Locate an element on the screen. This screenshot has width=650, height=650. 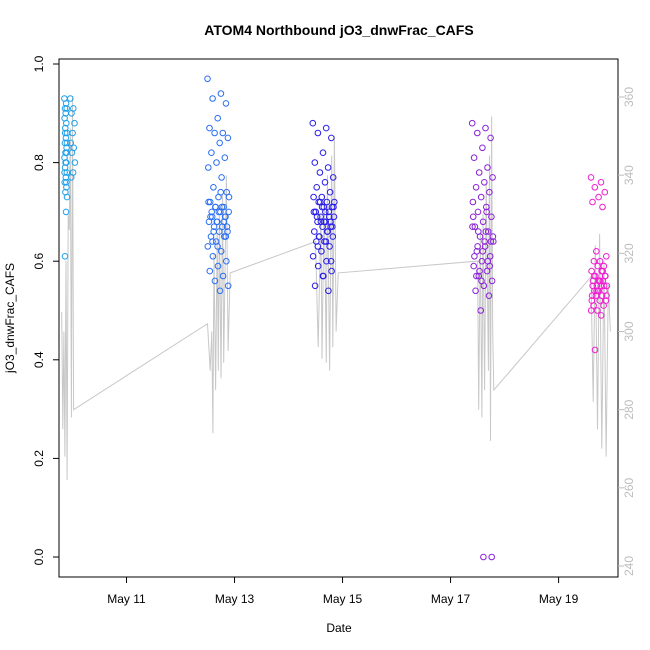
x-axis-label: Date is located at coordinates (339, 628).